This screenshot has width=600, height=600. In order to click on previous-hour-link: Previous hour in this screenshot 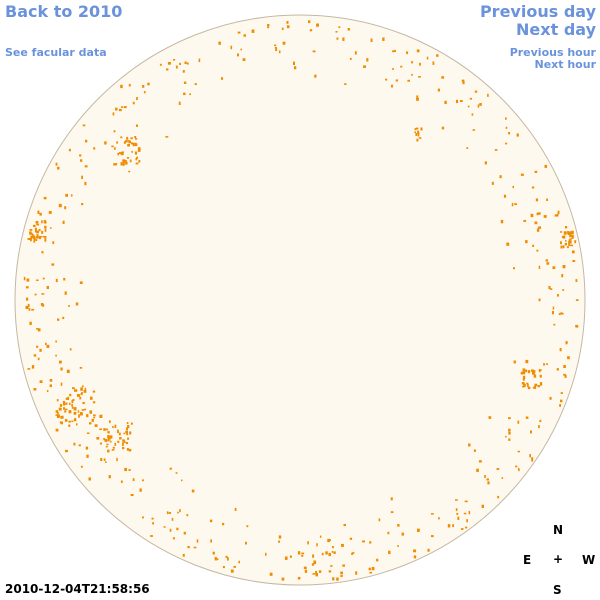, I will do `click(552, 52)`.